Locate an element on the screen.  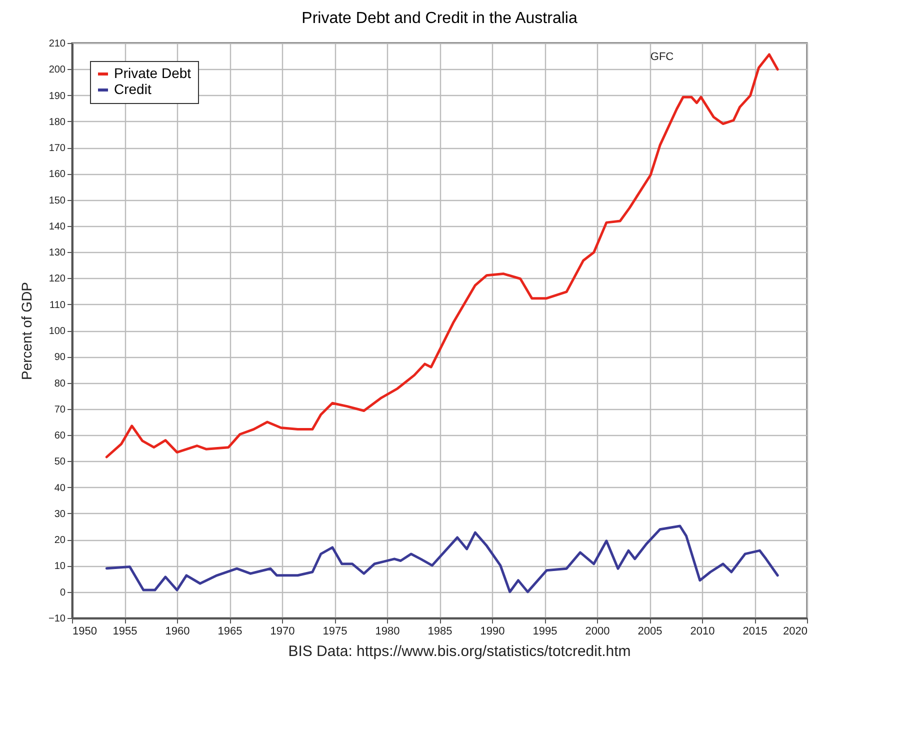
x-tick-label: 1960 is located at coordinates (177, 632).